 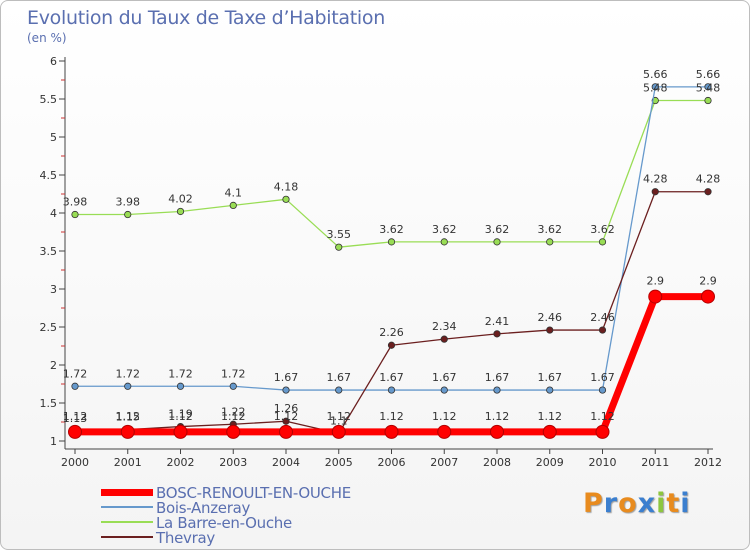 I want to click on chart-subtitle: (en %), so click(x=47, y=38).